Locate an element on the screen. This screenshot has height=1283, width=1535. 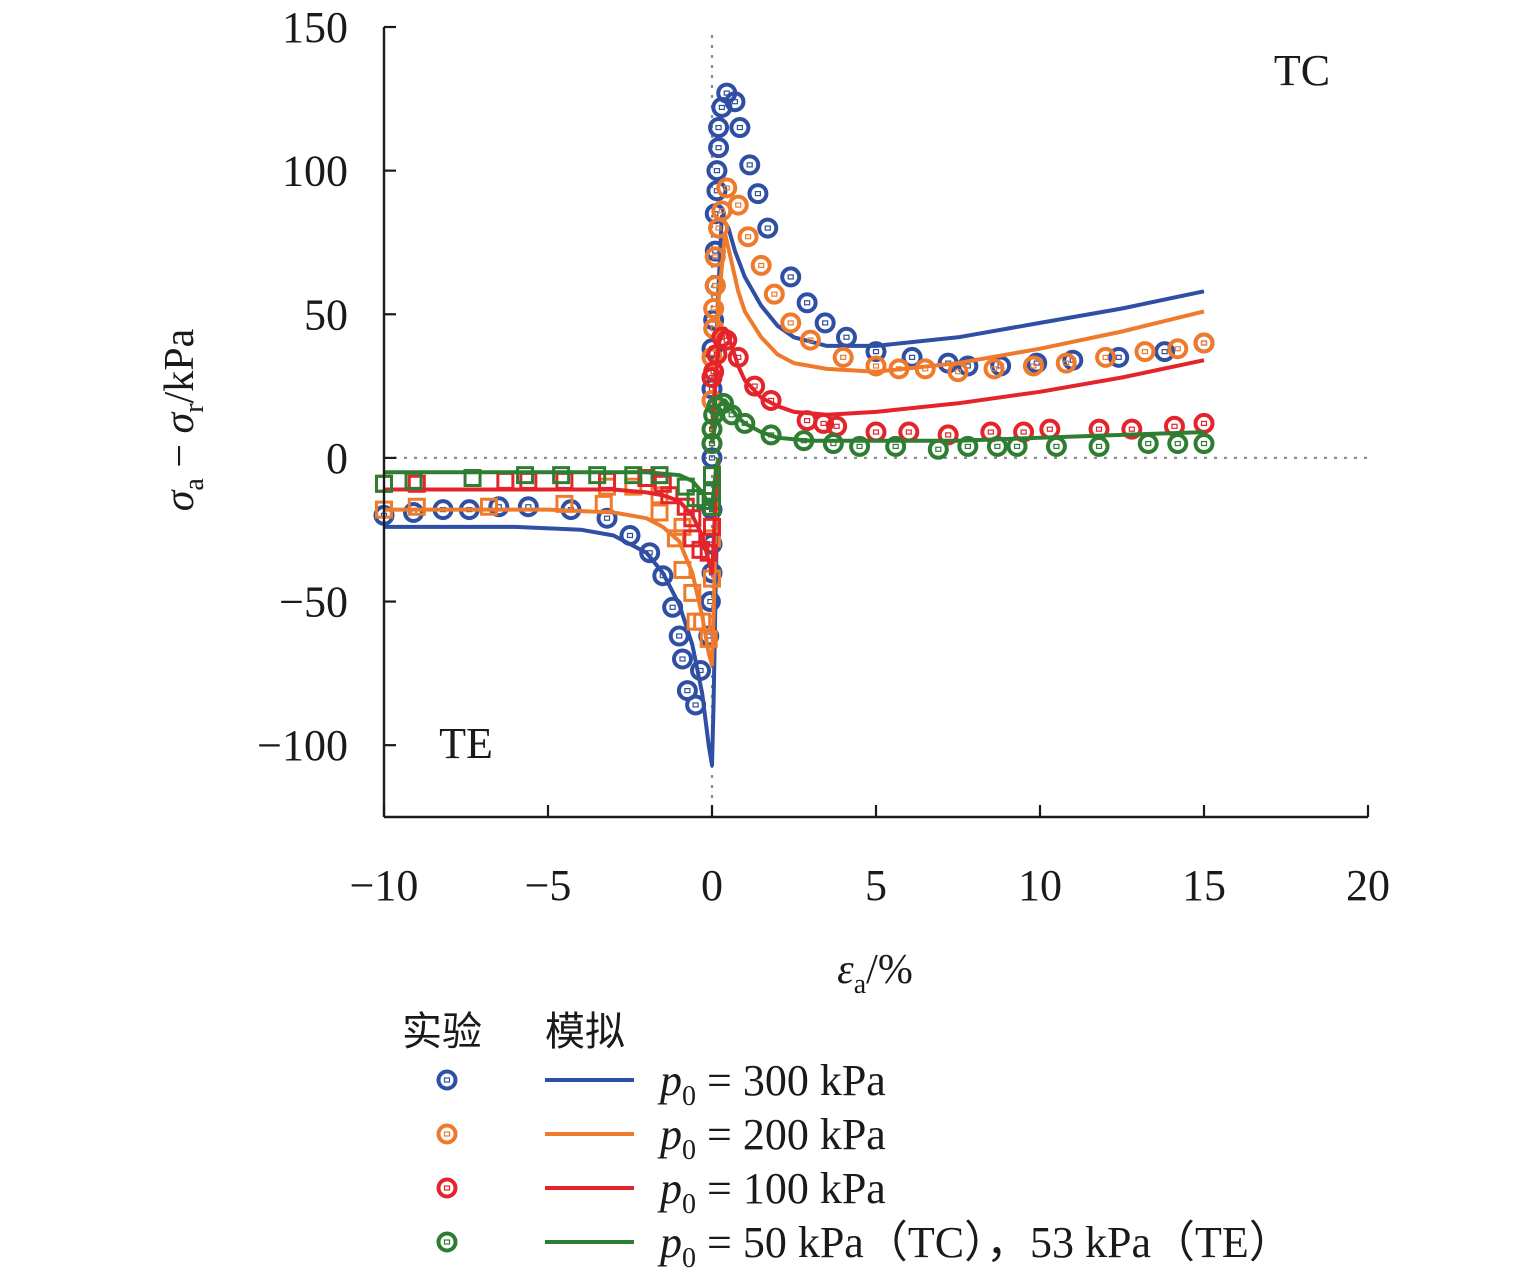
legend-label: p0 = 100 kPa is located at coordinates (771, 1192).